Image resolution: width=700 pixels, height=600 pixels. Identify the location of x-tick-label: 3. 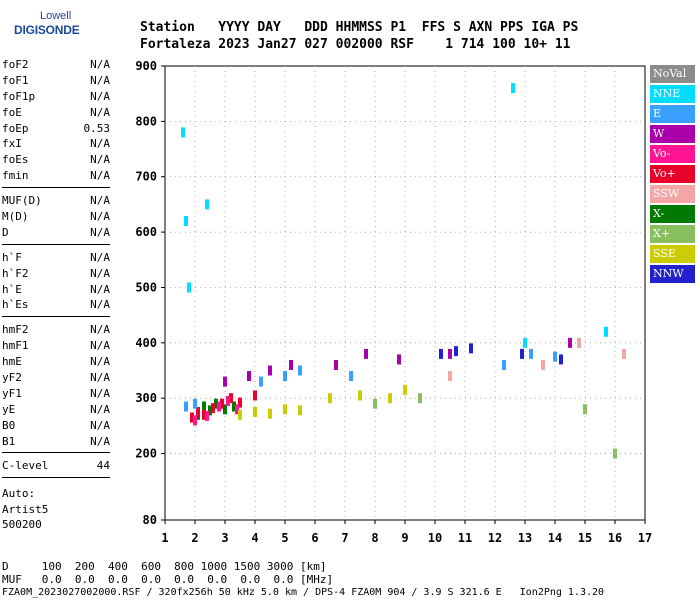
(224, 538).